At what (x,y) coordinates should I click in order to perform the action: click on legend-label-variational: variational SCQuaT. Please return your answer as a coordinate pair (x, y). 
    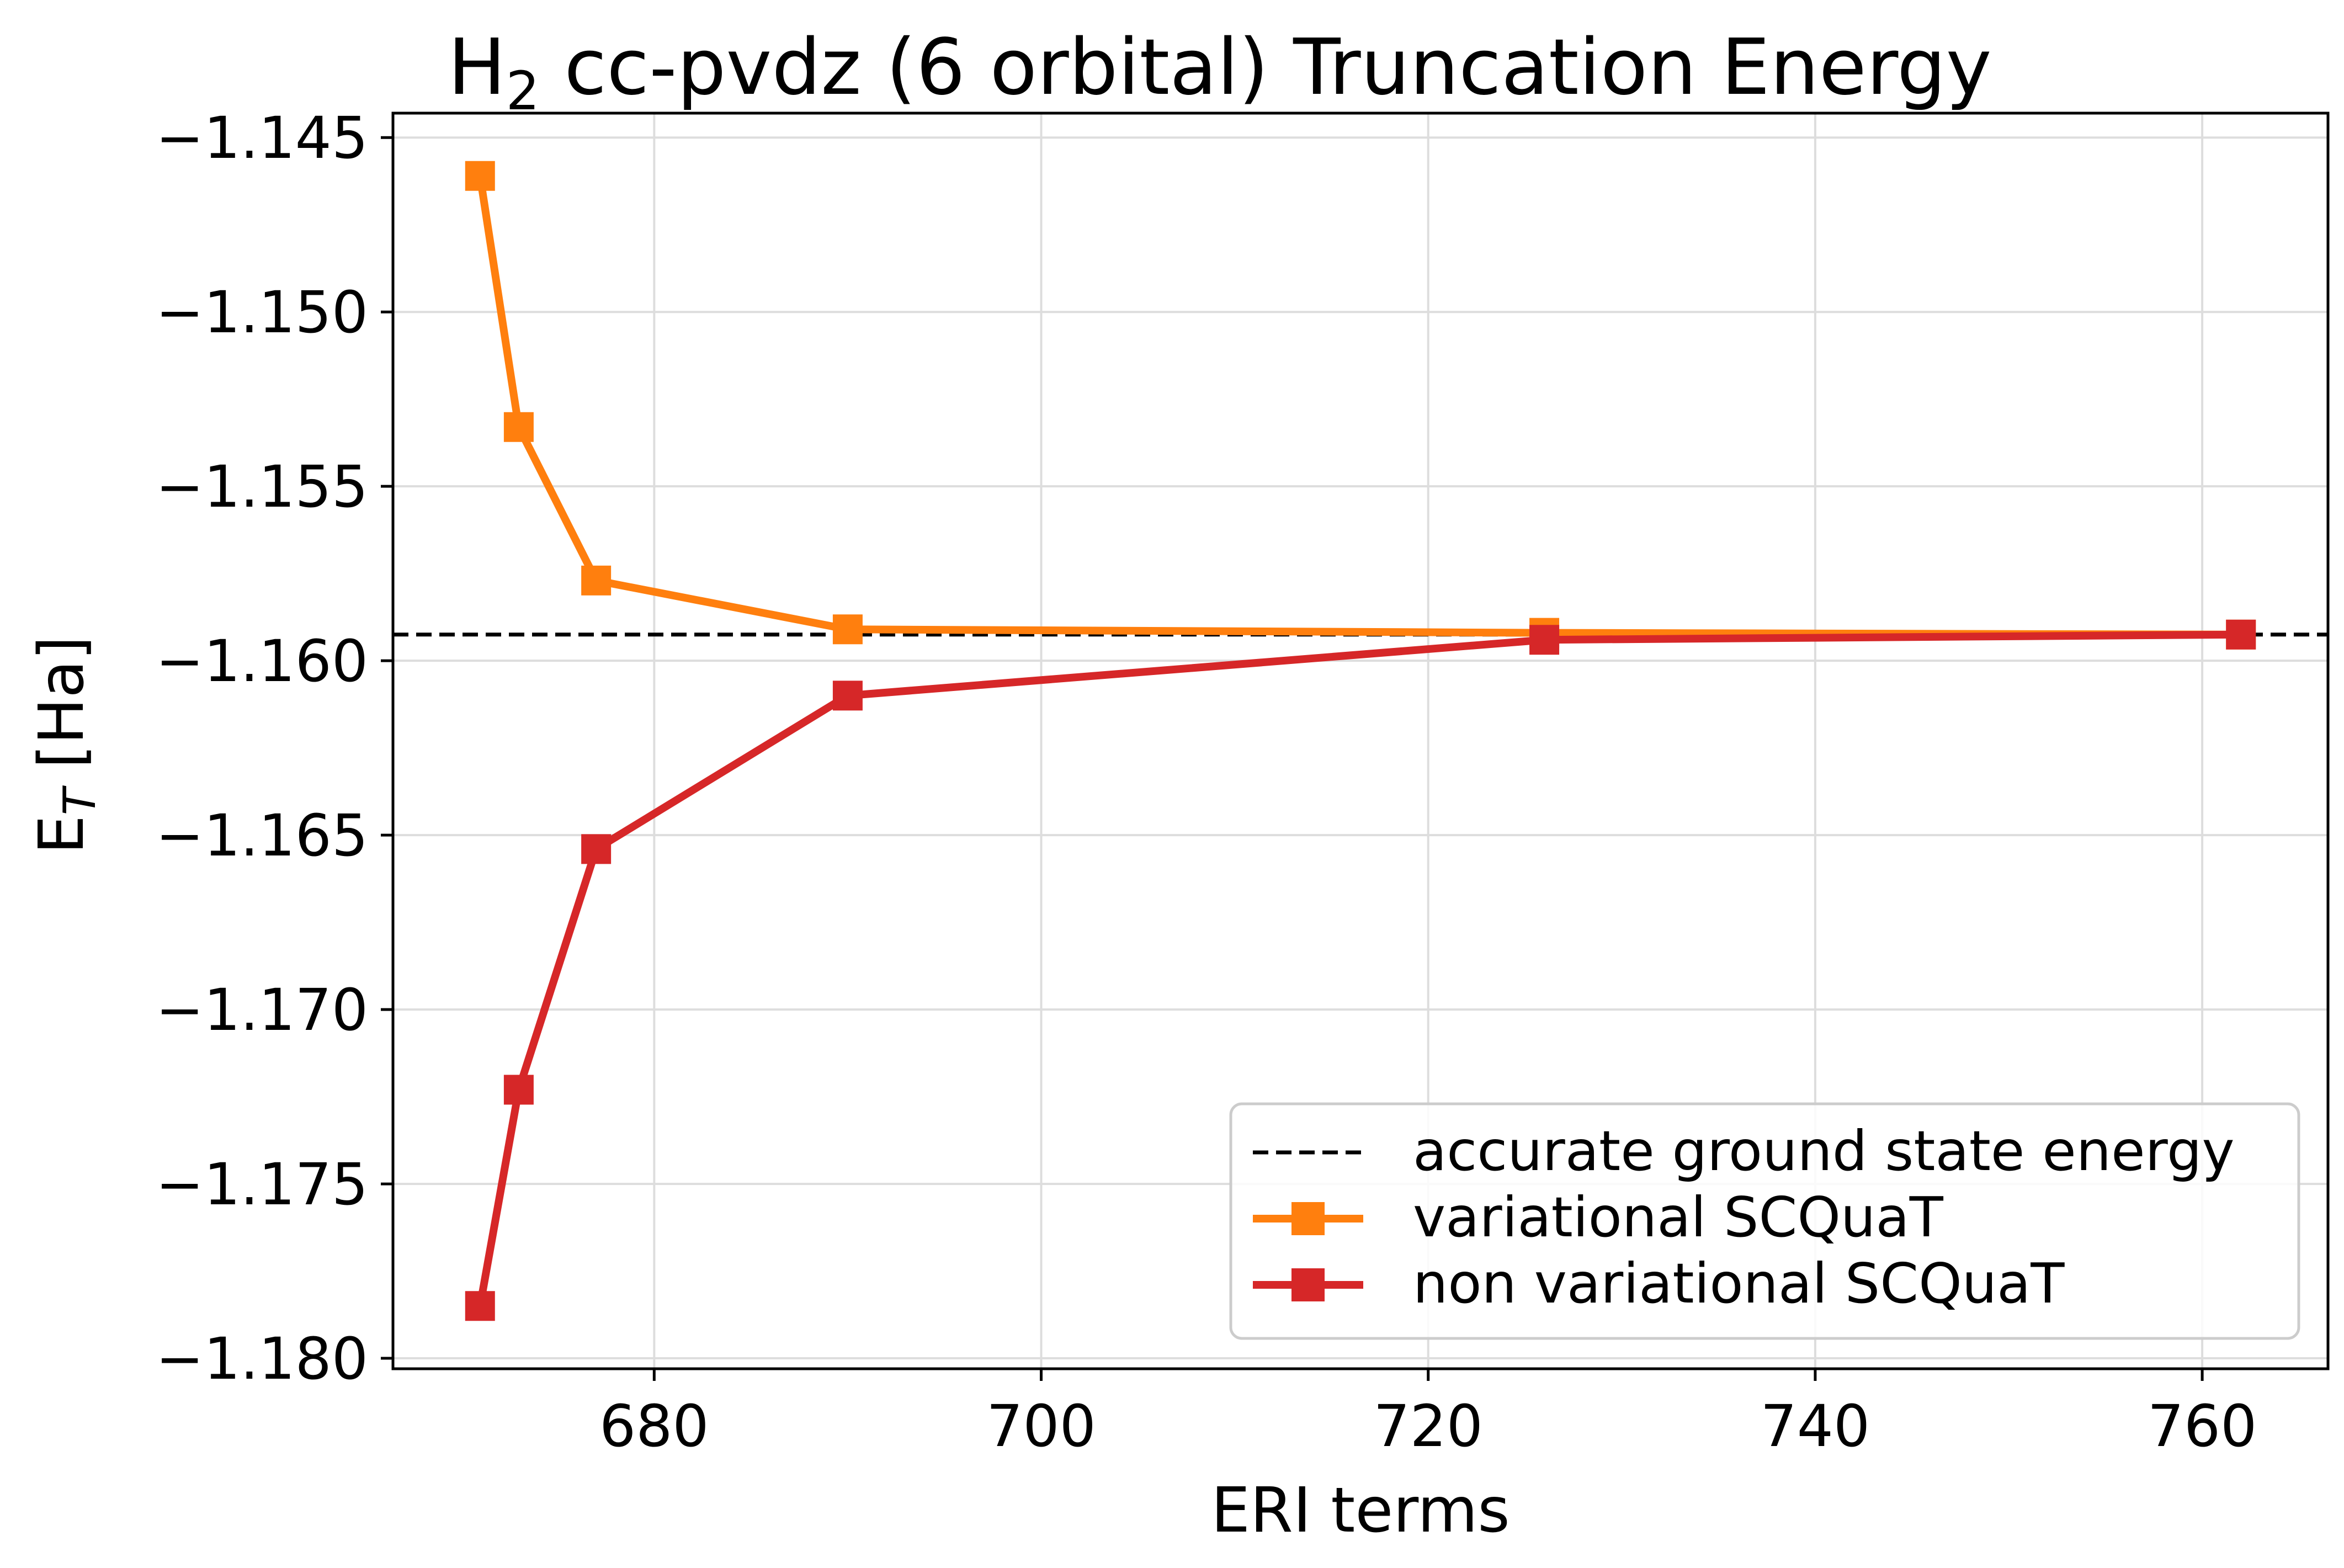
    Looking at the image, I should click on (1679, 1217).